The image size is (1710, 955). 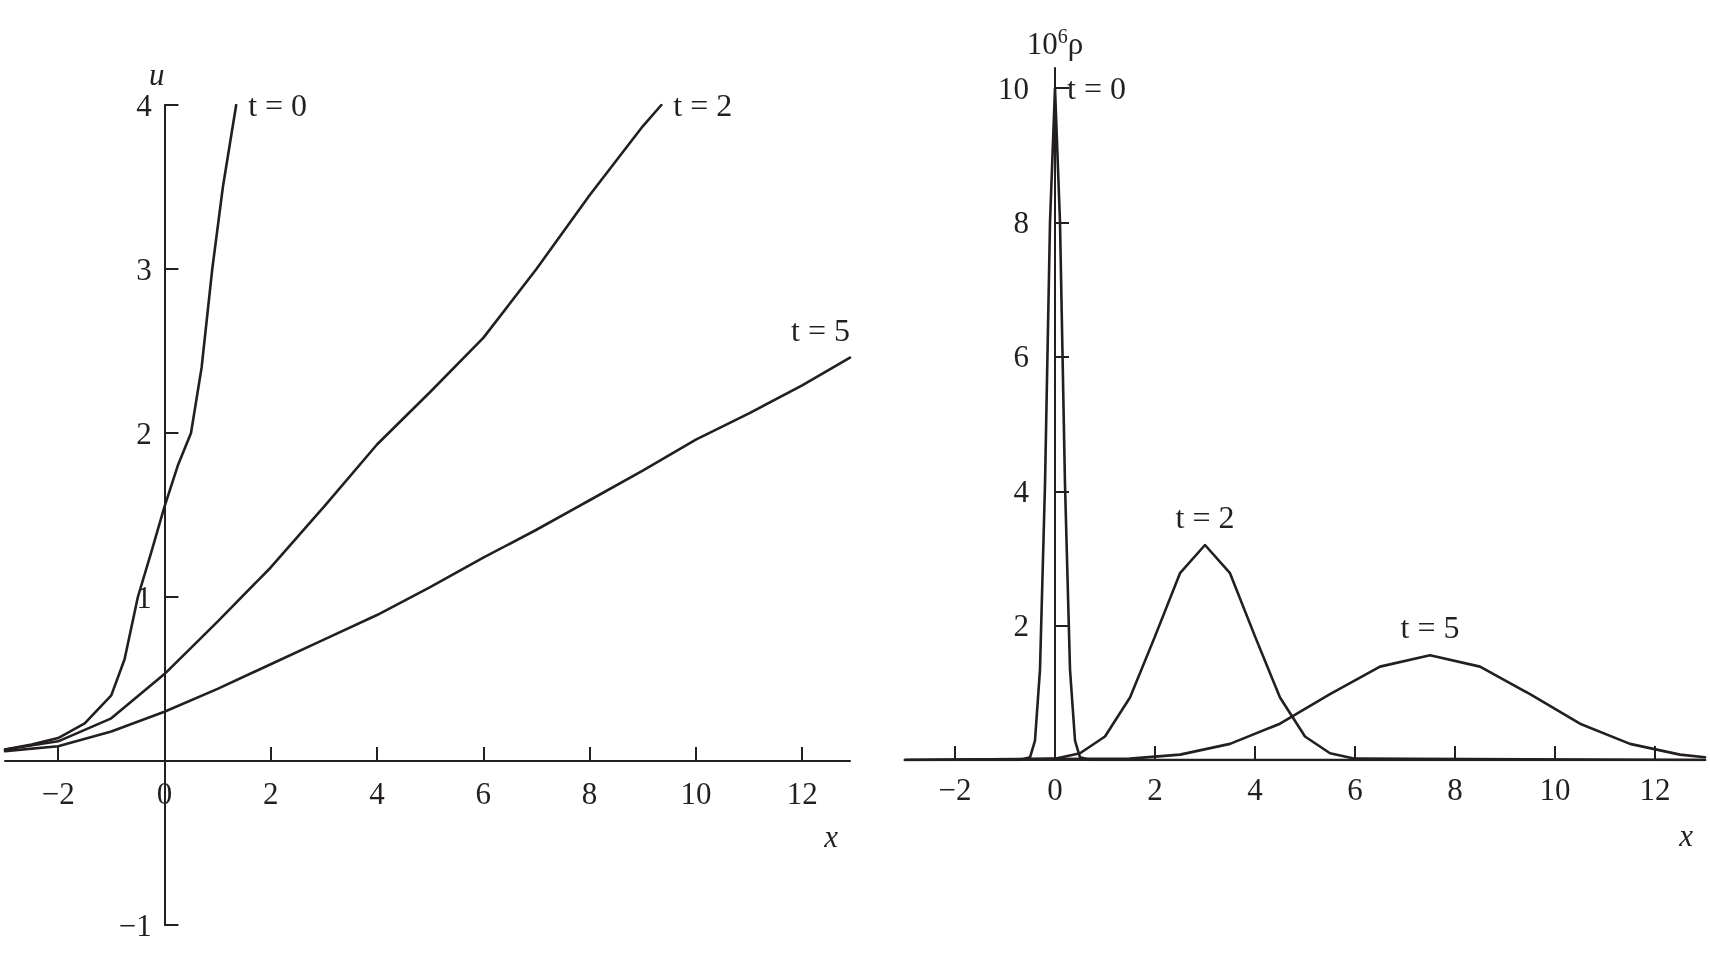 What do you see at coordinates (135, 925) in the screenshot?
I see `y-tick-label: −1` at bounding box center [135, 925].